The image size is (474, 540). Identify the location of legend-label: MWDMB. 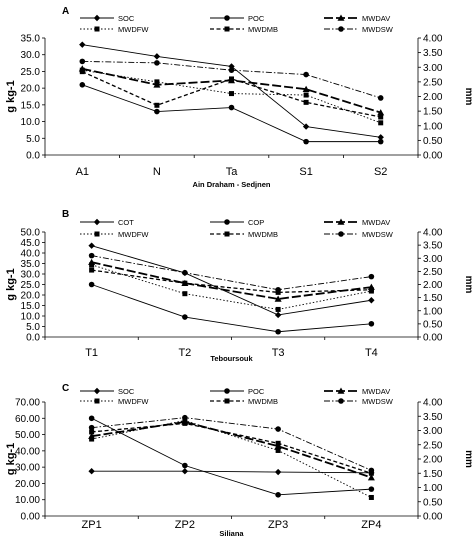
(263, 401).